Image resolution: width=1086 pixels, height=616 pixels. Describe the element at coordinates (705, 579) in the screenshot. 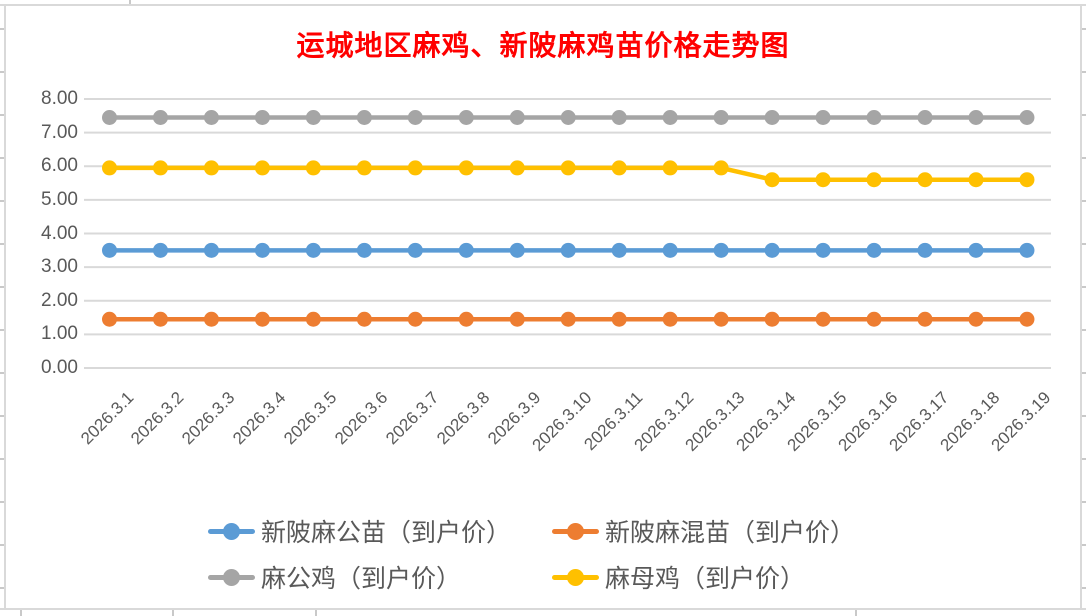

I see `legend-label: 麻母鸡（到户价）` at that location.